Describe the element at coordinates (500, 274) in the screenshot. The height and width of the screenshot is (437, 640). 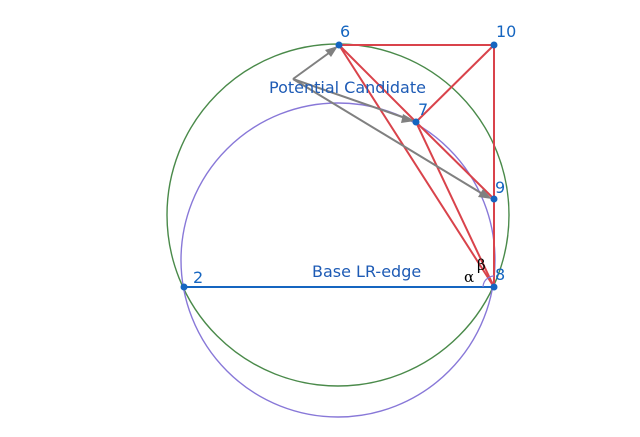
I see `point-label-8: 8` at that location.